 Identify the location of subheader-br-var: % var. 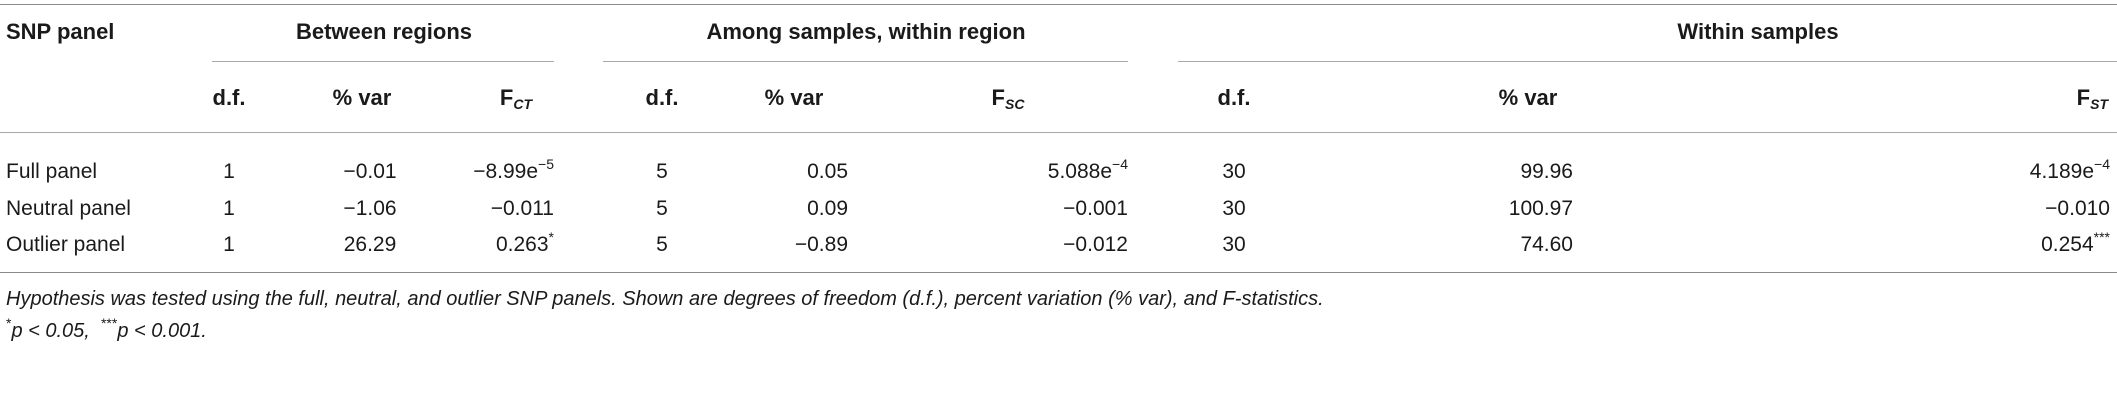
(362, 97).